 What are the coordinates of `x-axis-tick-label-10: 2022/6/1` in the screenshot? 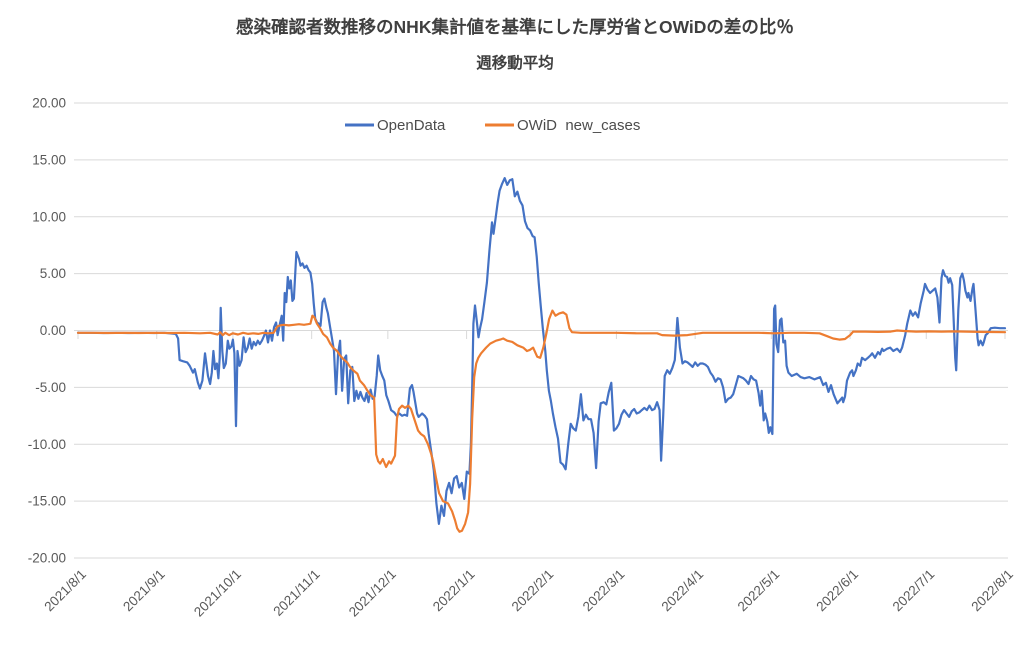 It's located at (837, 591).